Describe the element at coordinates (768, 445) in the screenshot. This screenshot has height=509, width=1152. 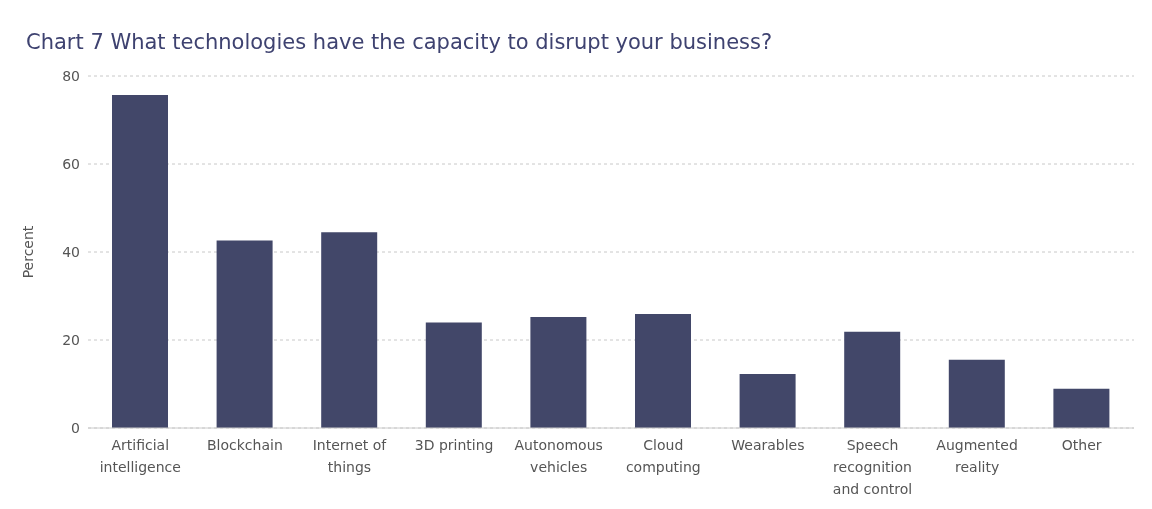
I see `x-tick-label: Wearables` at that location.